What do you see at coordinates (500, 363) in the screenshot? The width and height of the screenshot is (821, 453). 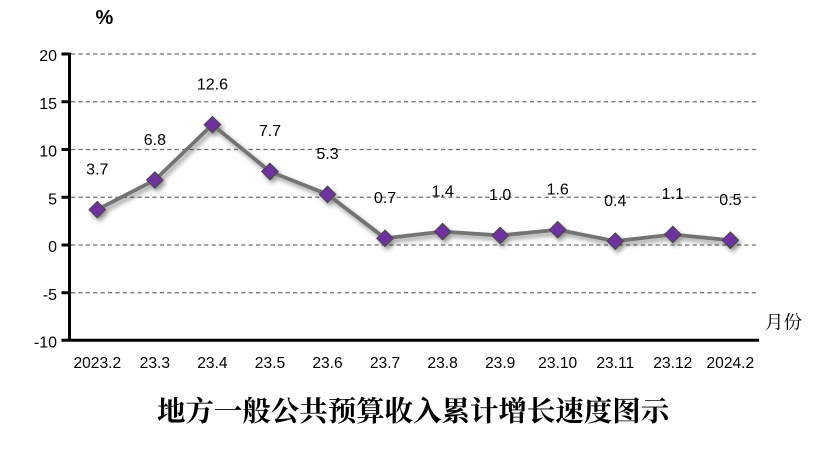 I see `svg-text: 23.9` at bounding box center [500, 363].